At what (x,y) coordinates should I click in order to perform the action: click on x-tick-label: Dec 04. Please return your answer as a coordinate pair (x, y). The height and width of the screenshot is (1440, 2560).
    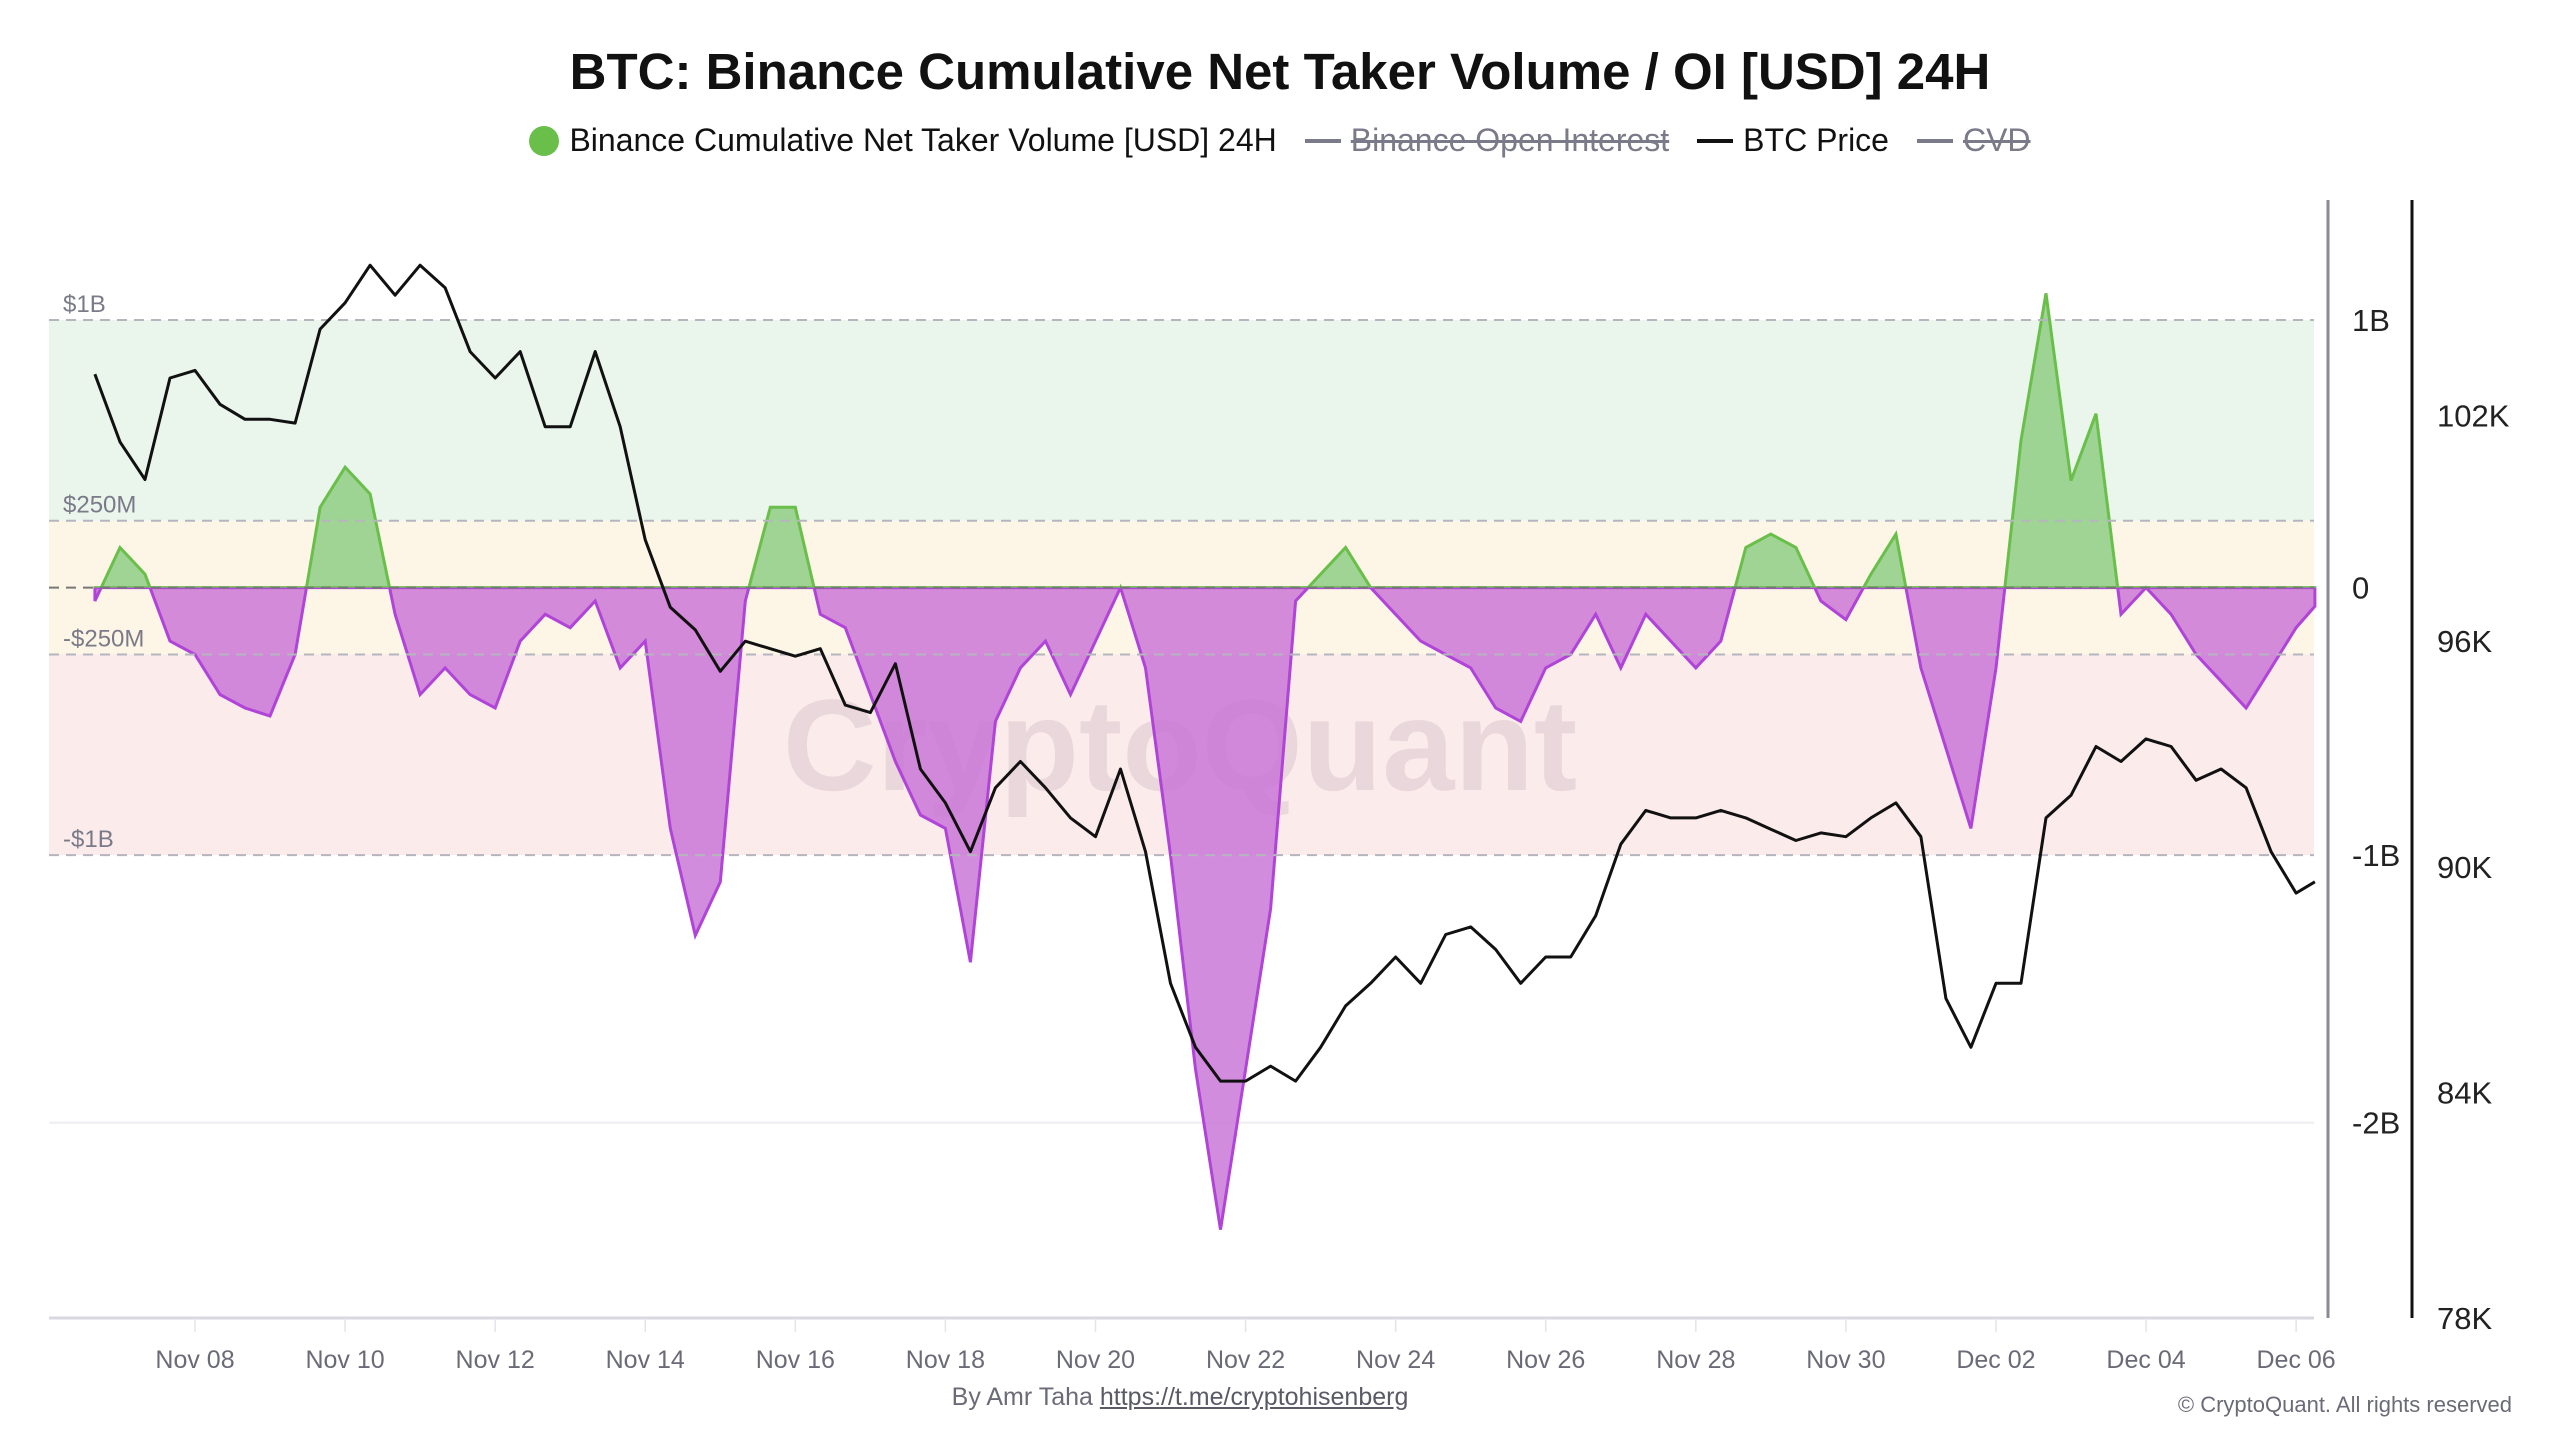
    Looking at the image, I should click on (2145, 1360).